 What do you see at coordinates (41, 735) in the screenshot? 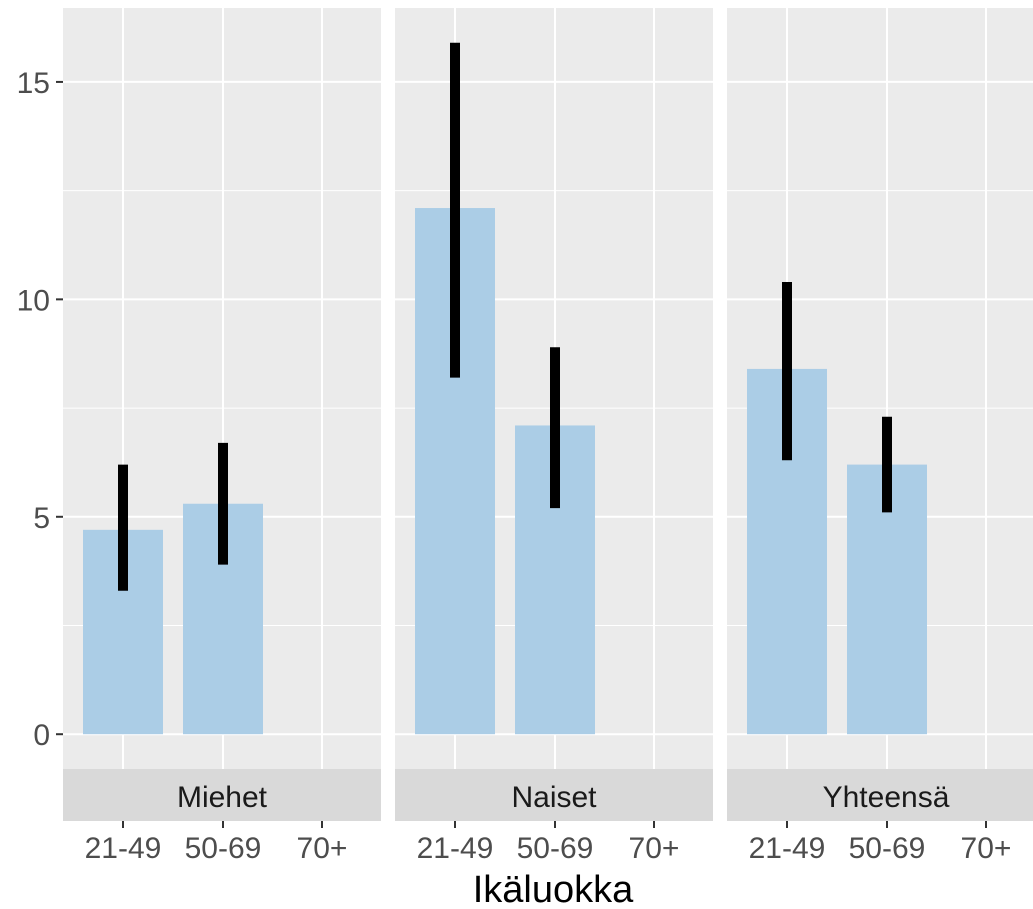
I see `y-tick-label: 0` at bounding box center [41, 735].